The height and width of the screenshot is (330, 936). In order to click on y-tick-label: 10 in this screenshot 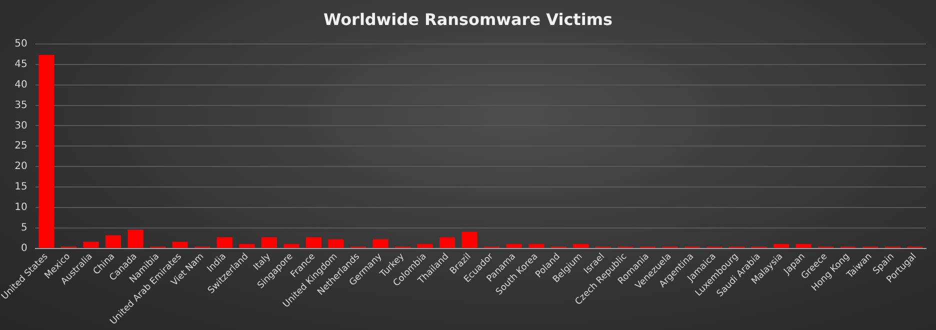, I will do `click(21, 208)`.